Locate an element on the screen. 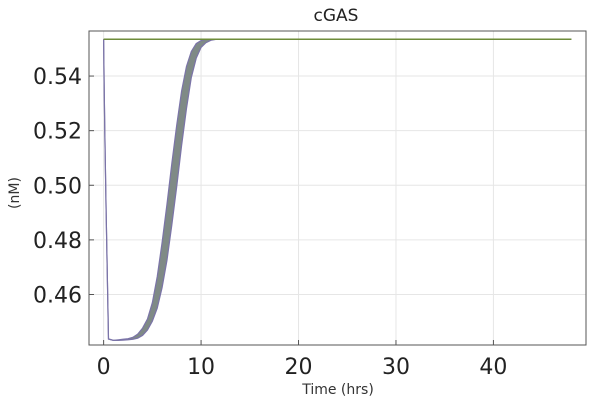 The height and width of the screenshot is (400, 600). y-tick-label: 0.54 is located at coordinates (57, 77).